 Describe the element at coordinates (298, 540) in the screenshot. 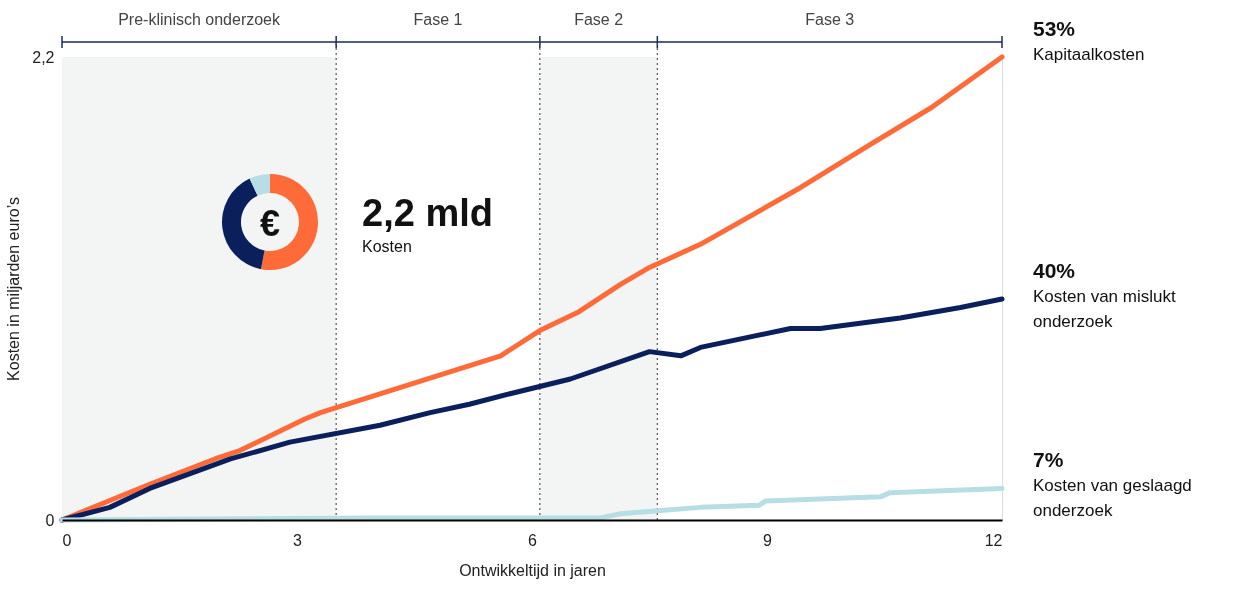

I see `x-tick-label: 3` at that location.